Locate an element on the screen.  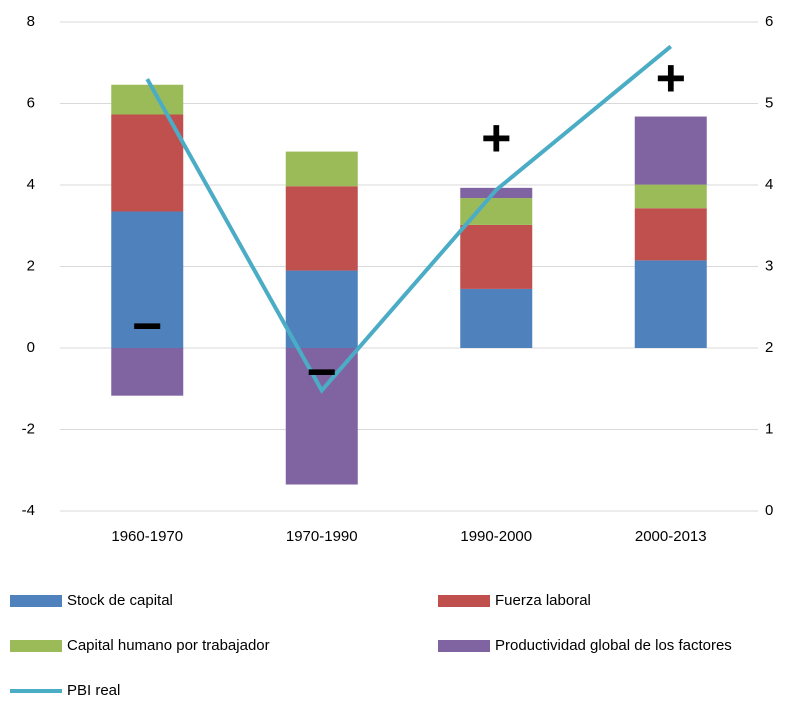
legend-label: Fuerza laboral is located at coordinates (543, 600).